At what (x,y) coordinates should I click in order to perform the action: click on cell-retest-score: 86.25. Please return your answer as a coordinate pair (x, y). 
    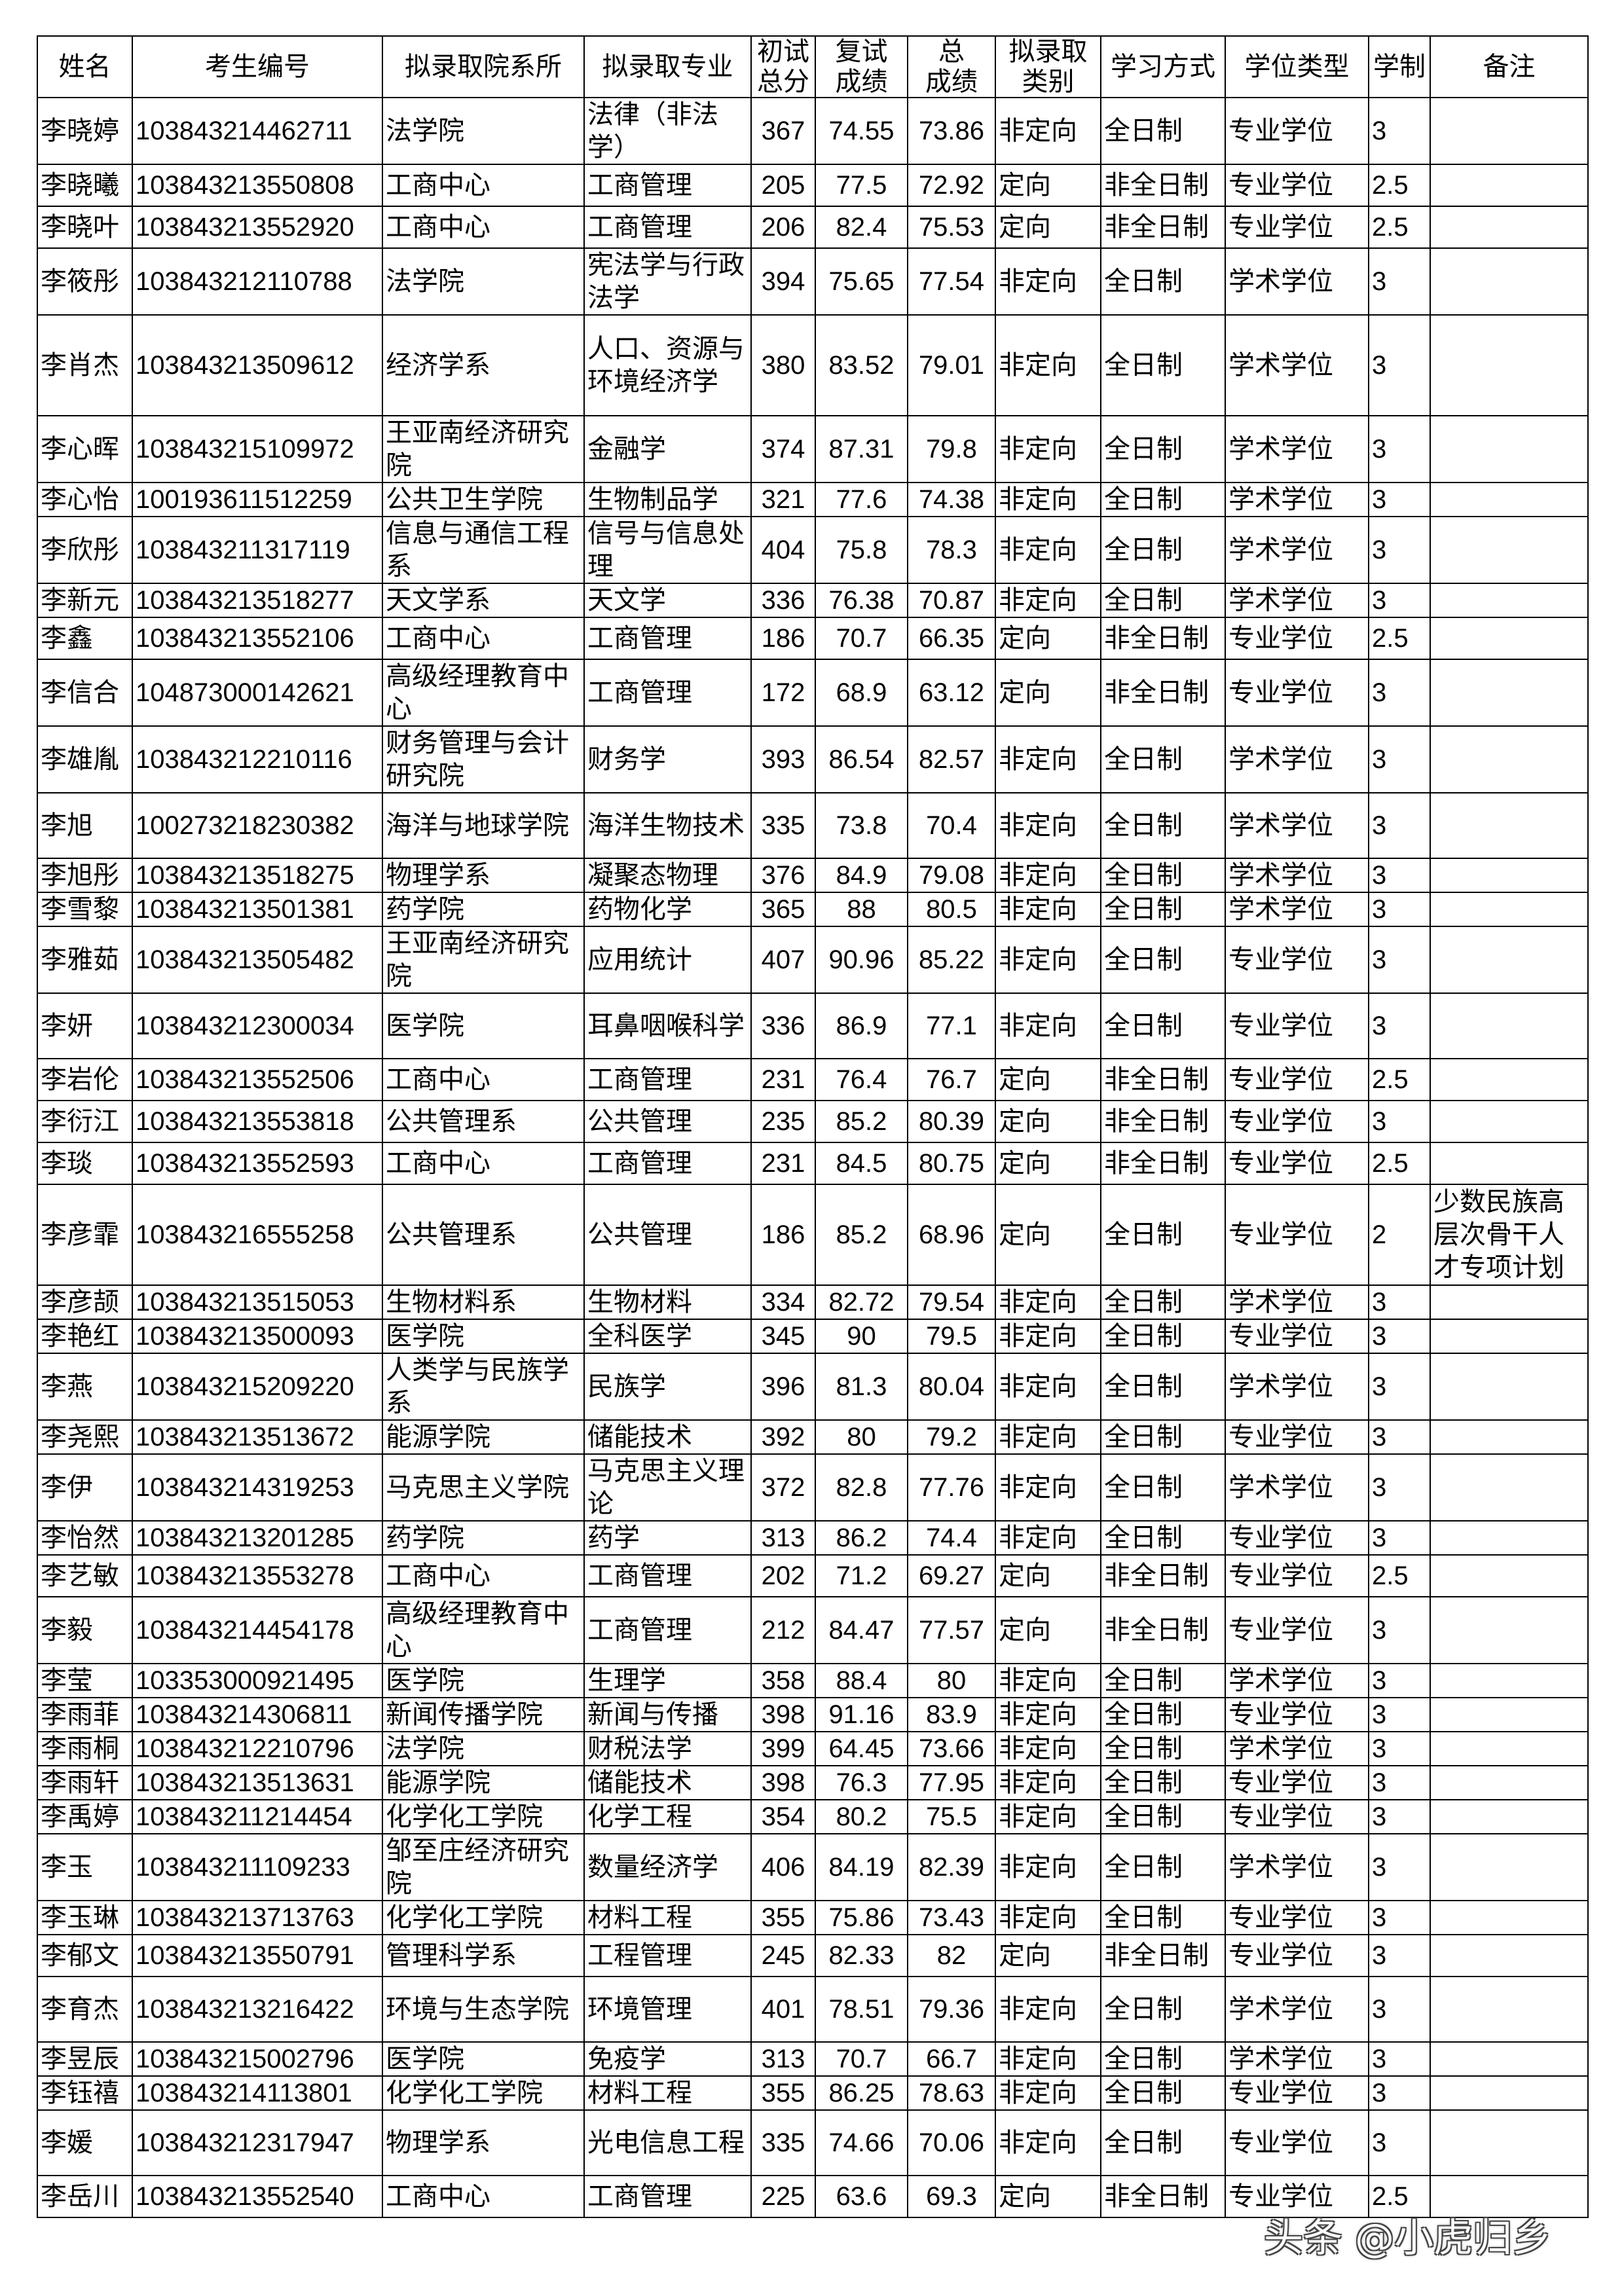
    Looking at the image, I should click on (861, 2093).